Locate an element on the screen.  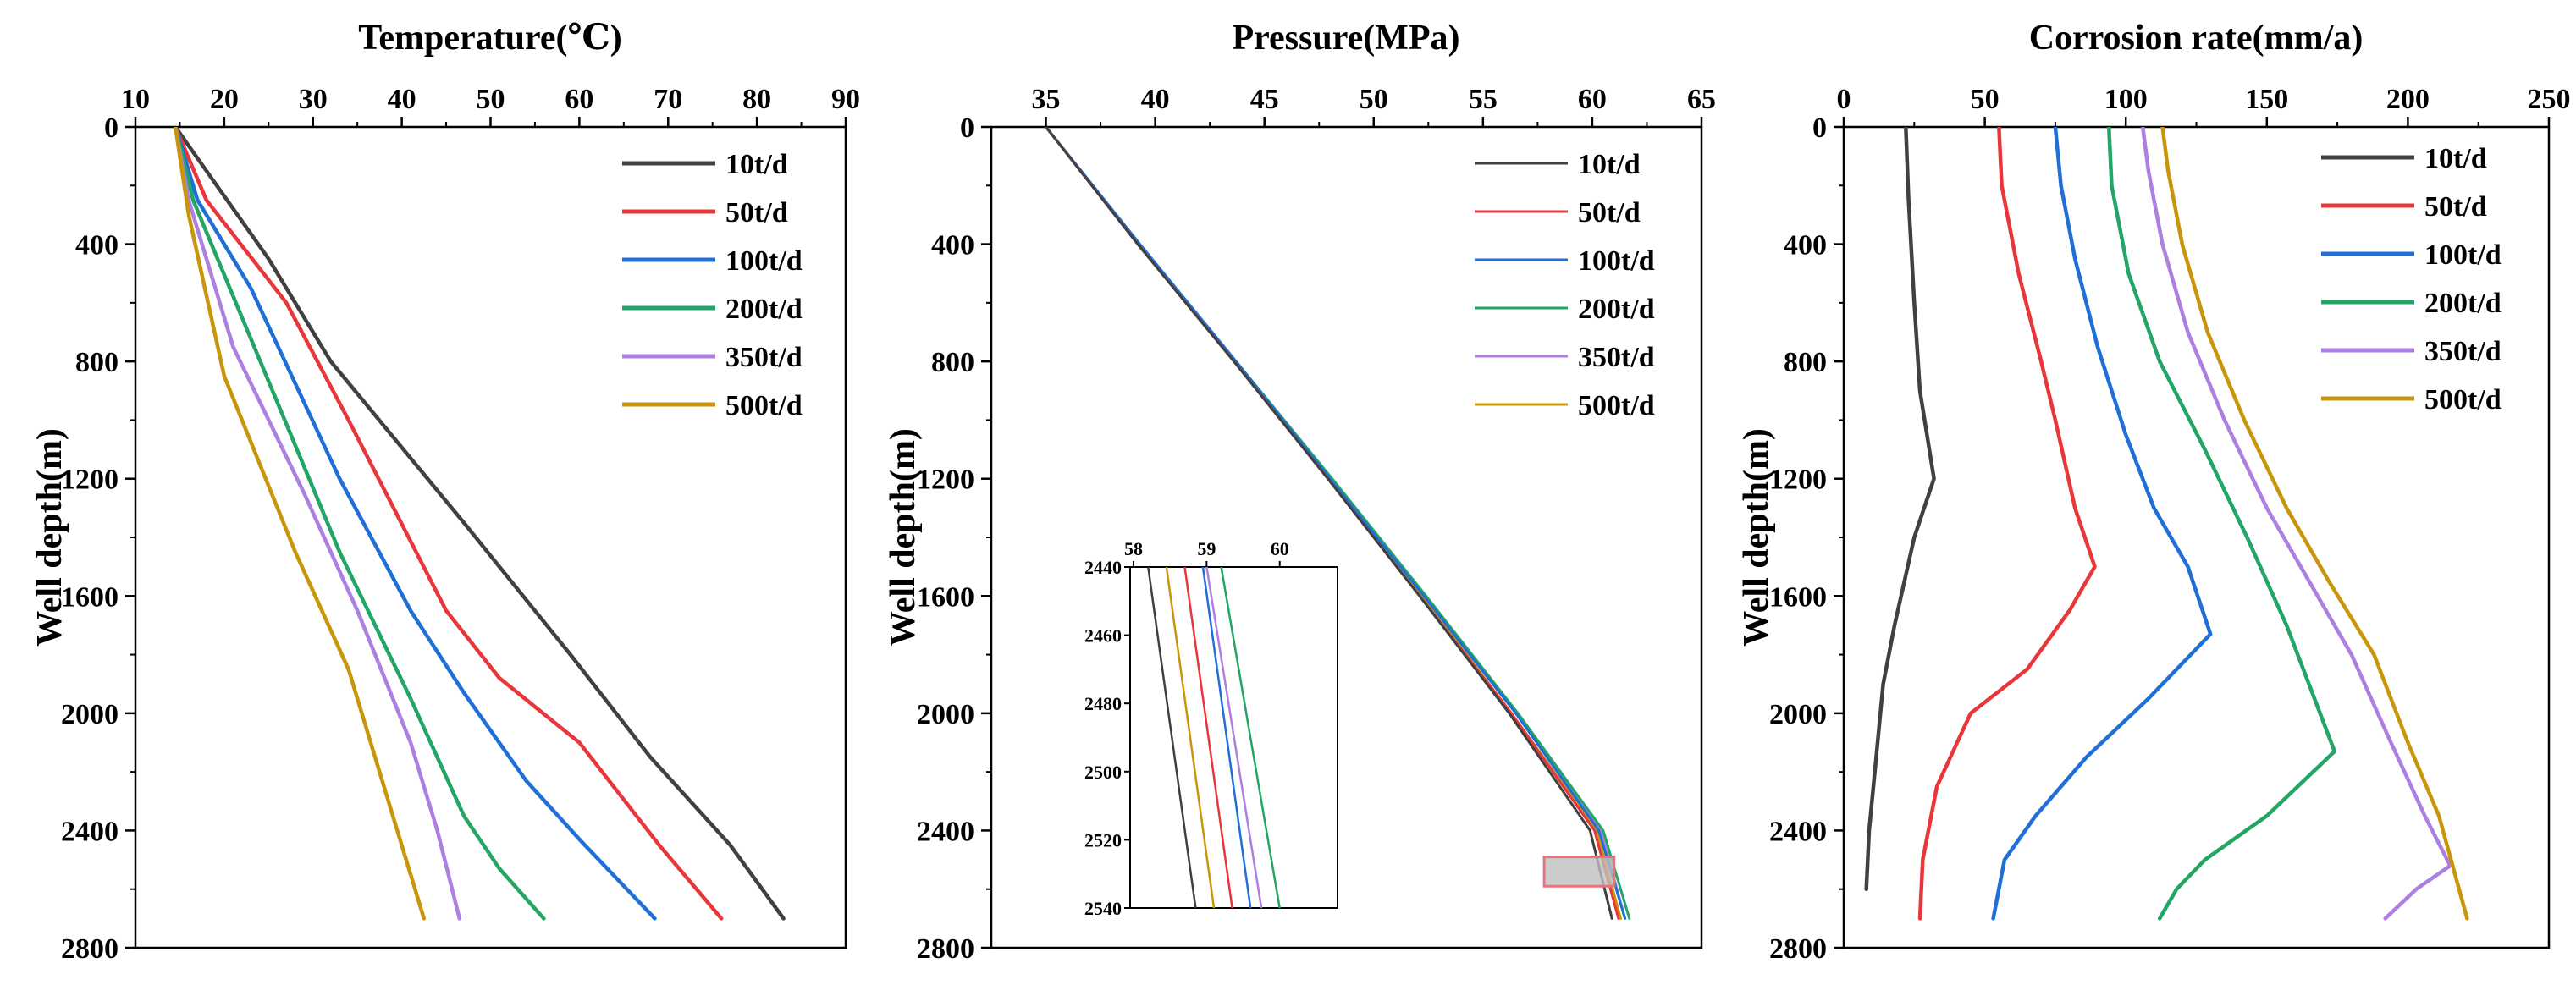
temperature-ytick-label: 0 is located at coordinates (112, 128).